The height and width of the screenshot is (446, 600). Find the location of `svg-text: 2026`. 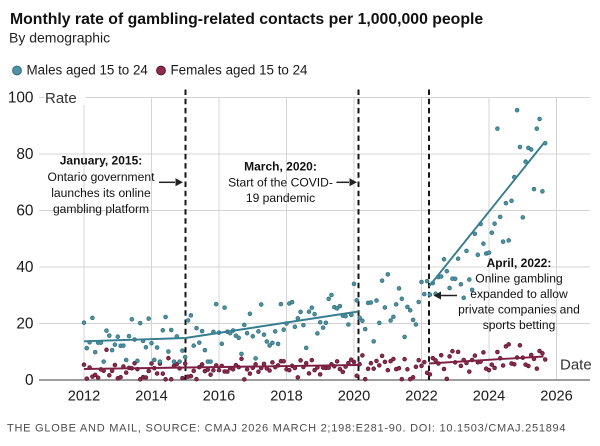

svg-text: 2026 is located at coordinates (556, 397).